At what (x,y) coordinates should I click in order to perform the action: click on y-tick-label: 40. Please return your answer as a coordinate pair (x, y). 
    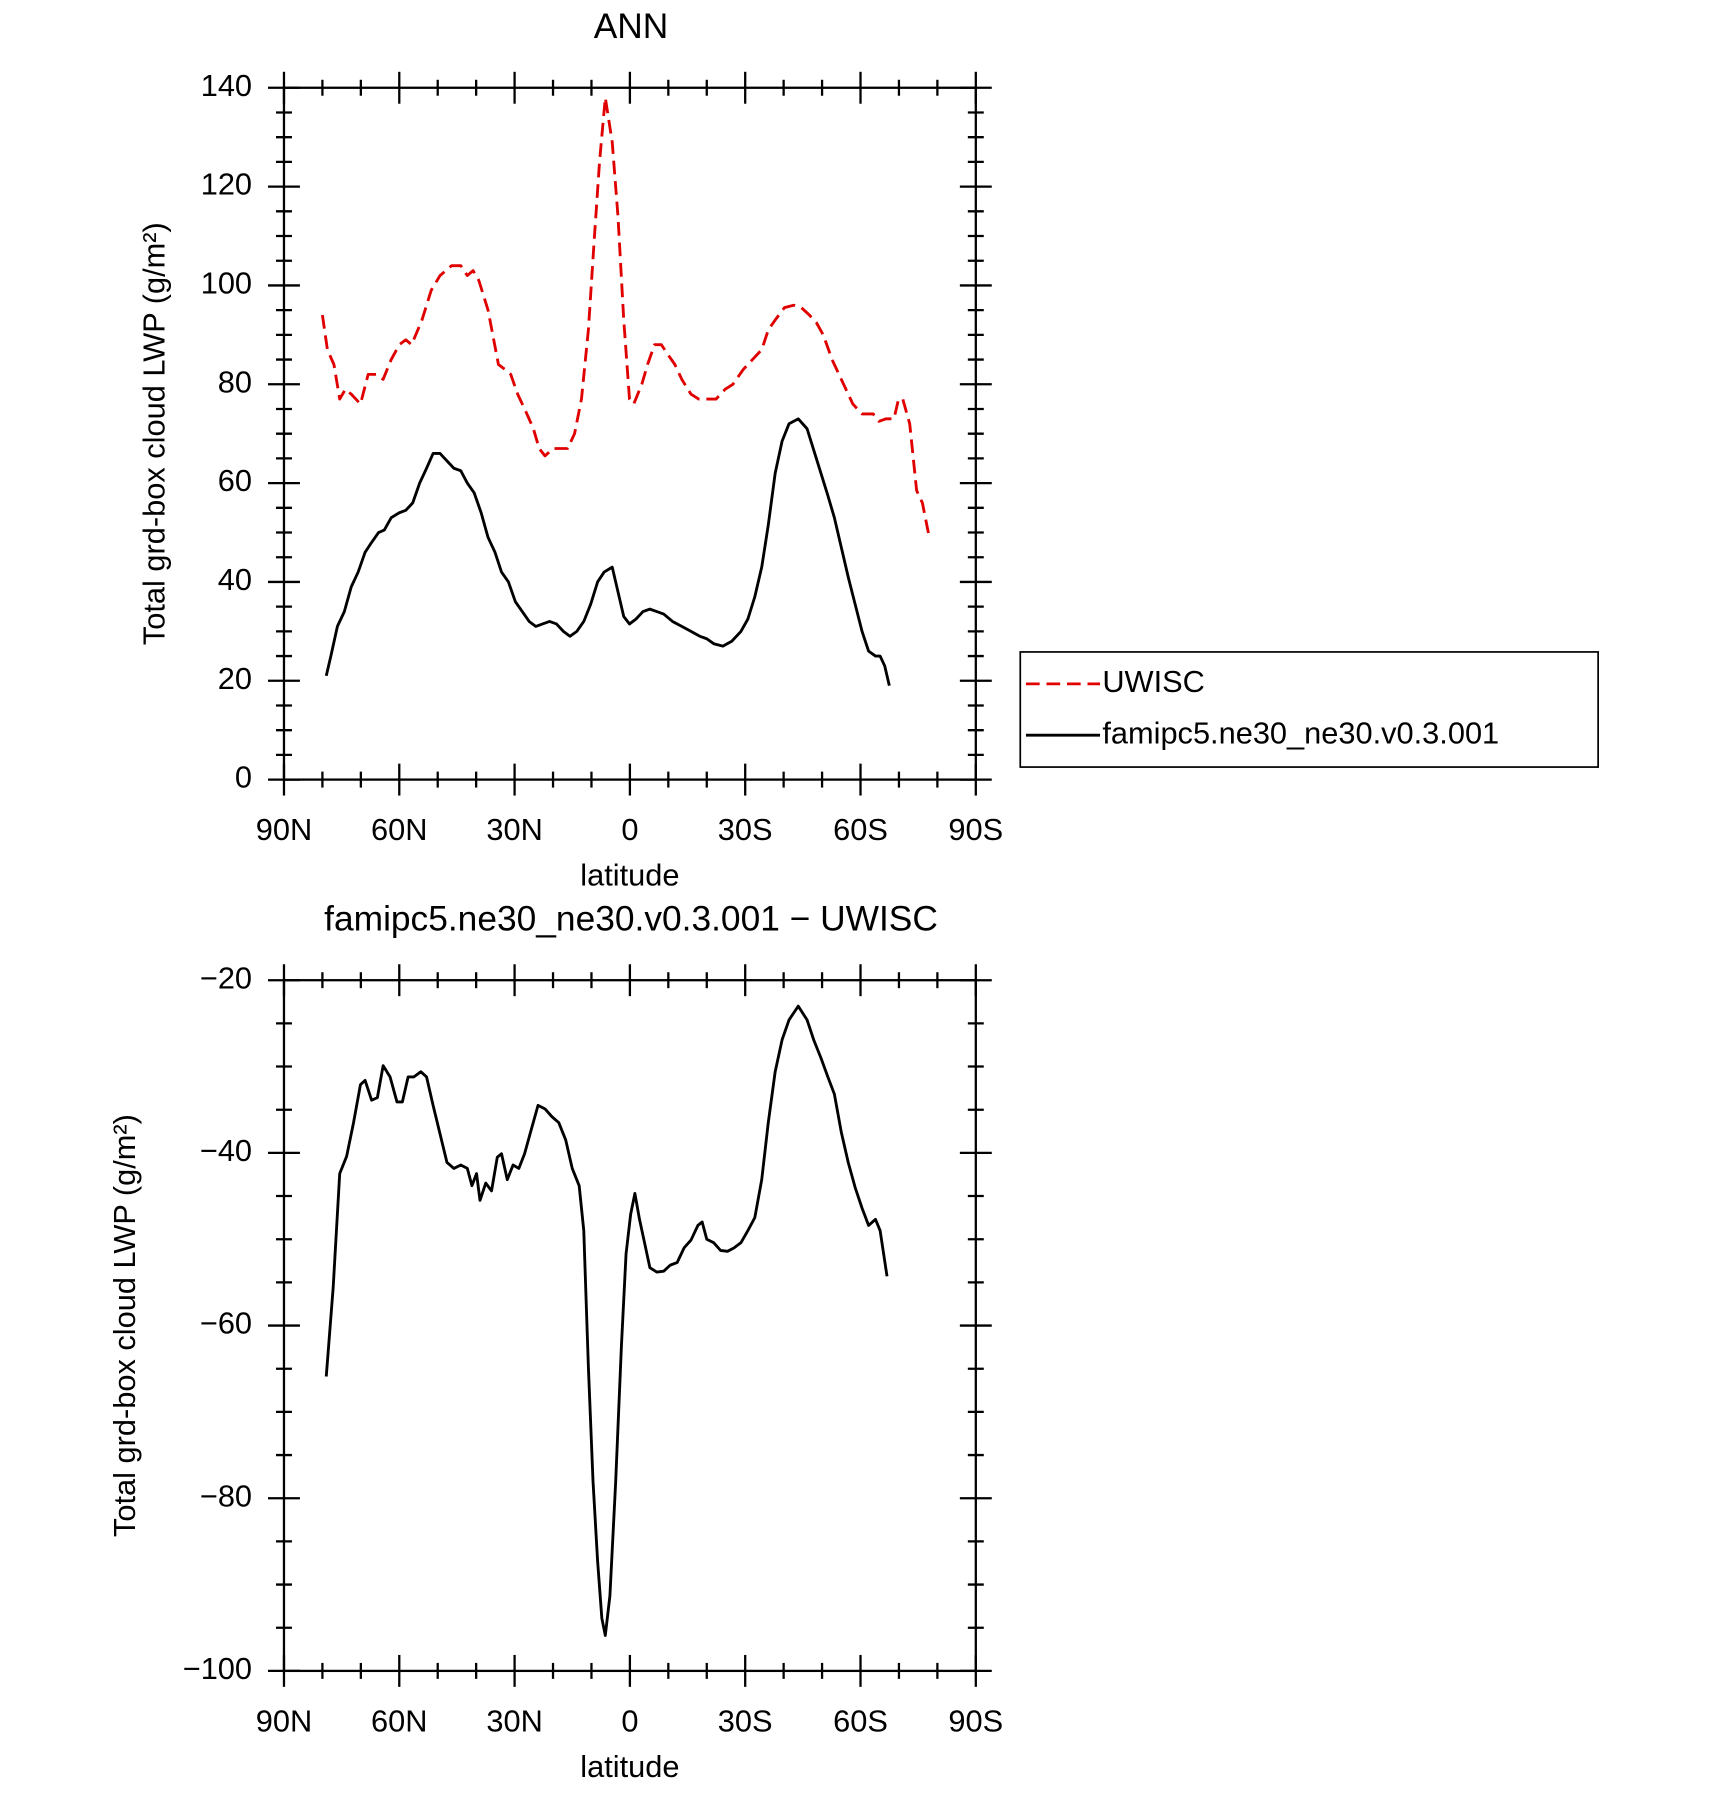
    Looking at the image, I should click on (235, 579).